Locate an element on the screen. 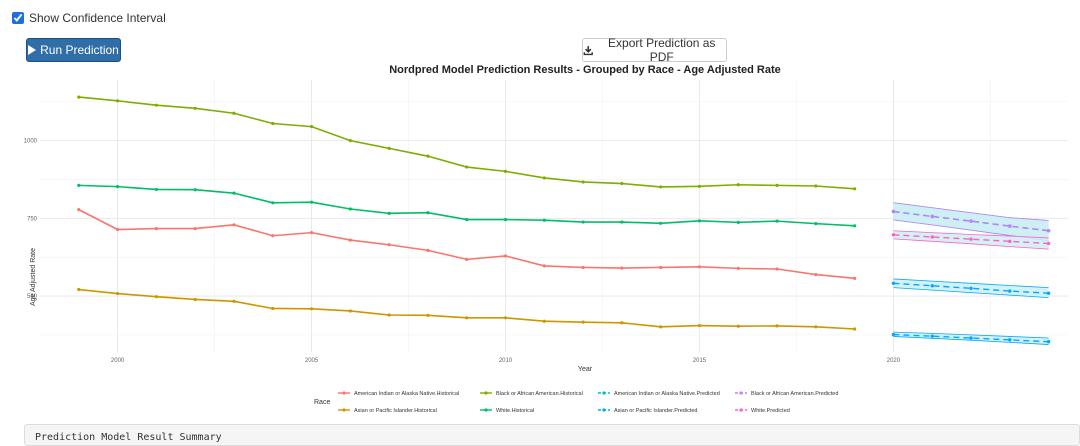 This screenshot has width=1080, height=446. y-axis-label: Age Adjusted Rate is located at coordinates (33, 277).